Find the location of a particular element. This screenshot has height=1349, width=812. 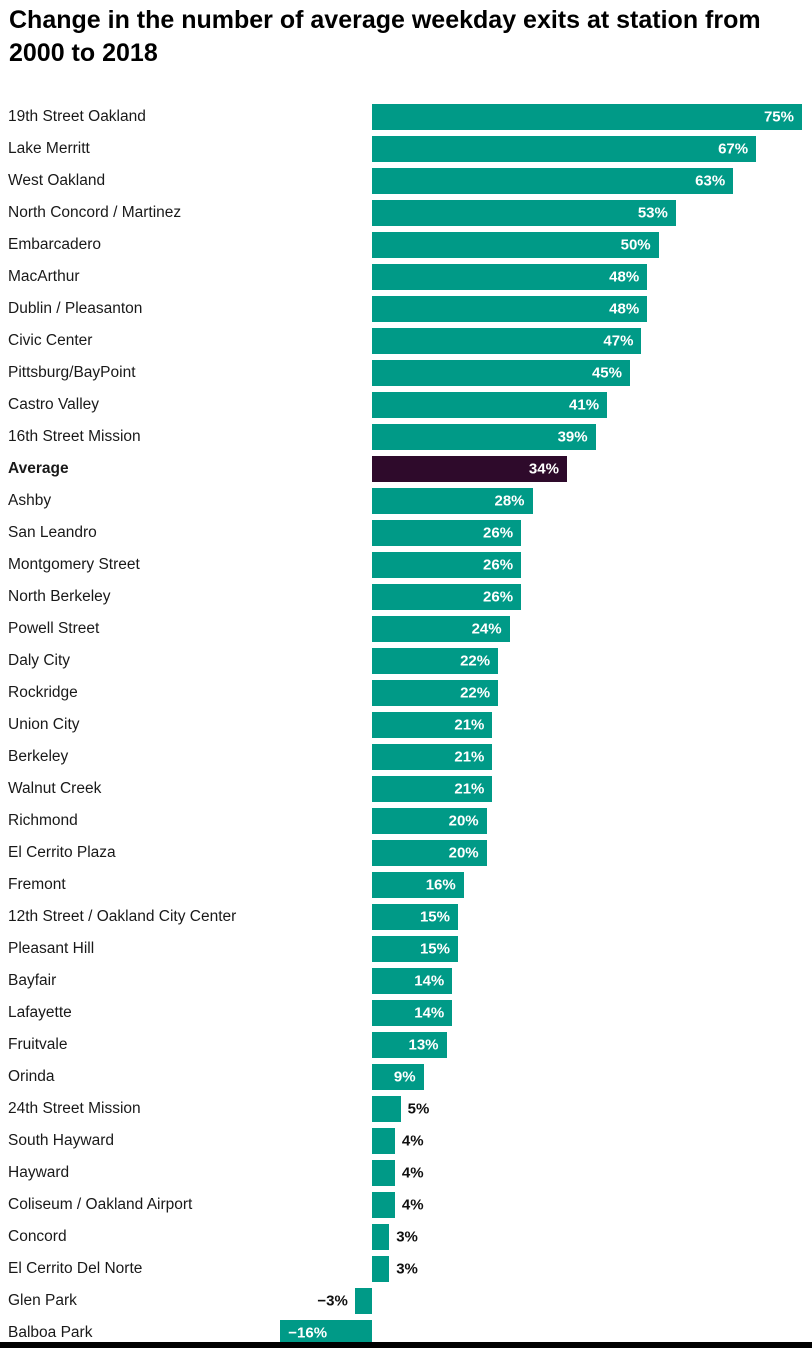

station-label: Castro Valley is located at coordinates (54, 404).